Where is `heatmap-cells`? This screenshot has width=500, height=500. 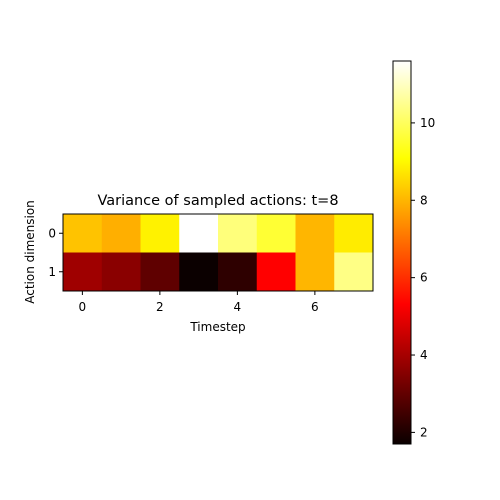
heatmap-cells is located at coordinates (218, 253).